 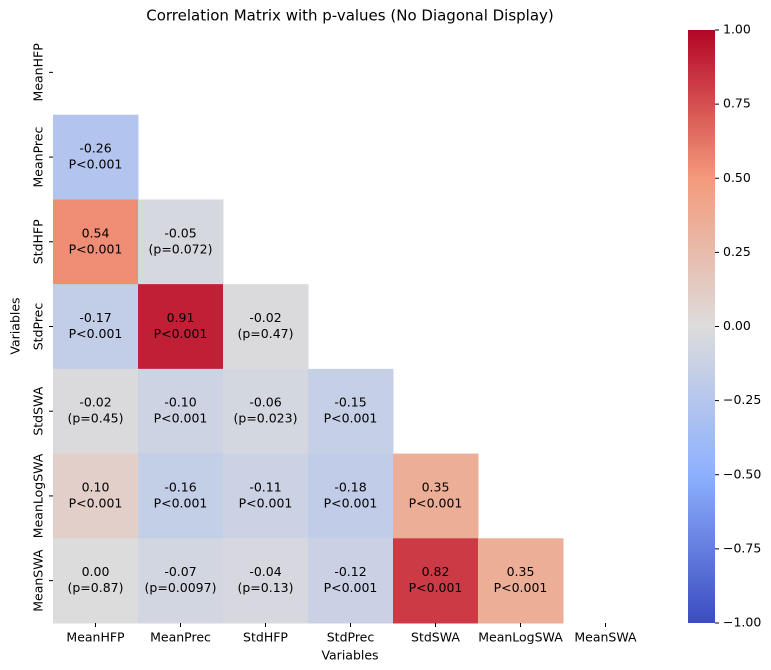 I want to click on x-tick-label: MeanPrec, so click(x=180, y=637).